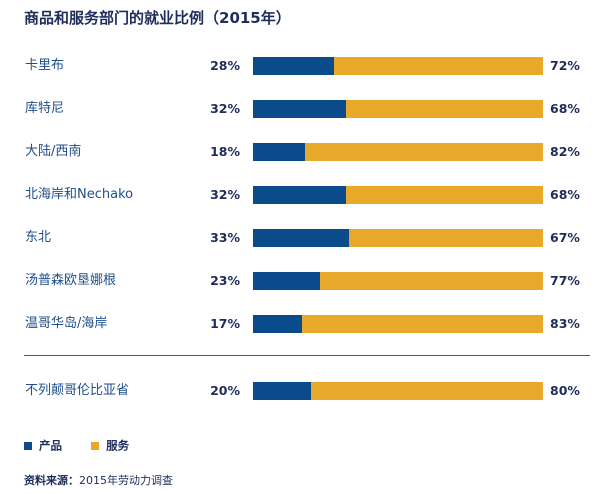  I want to click on legend-item-services: 服务, so click(110, 444).